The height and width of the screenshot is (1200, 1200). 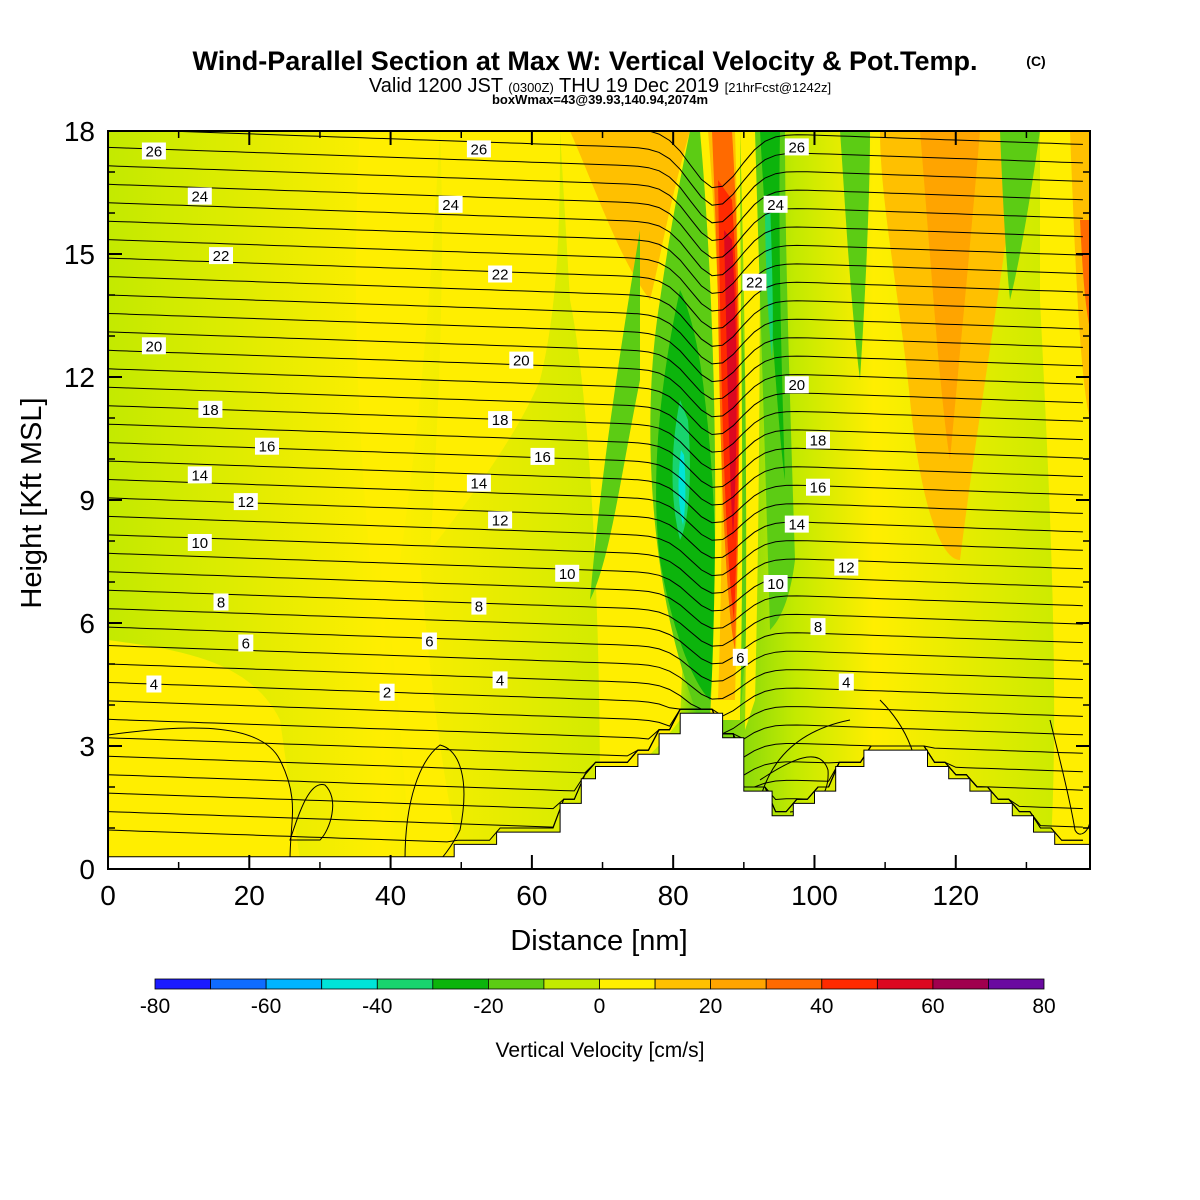 I want to click on label-text: 20, so click(x=796, y=385).